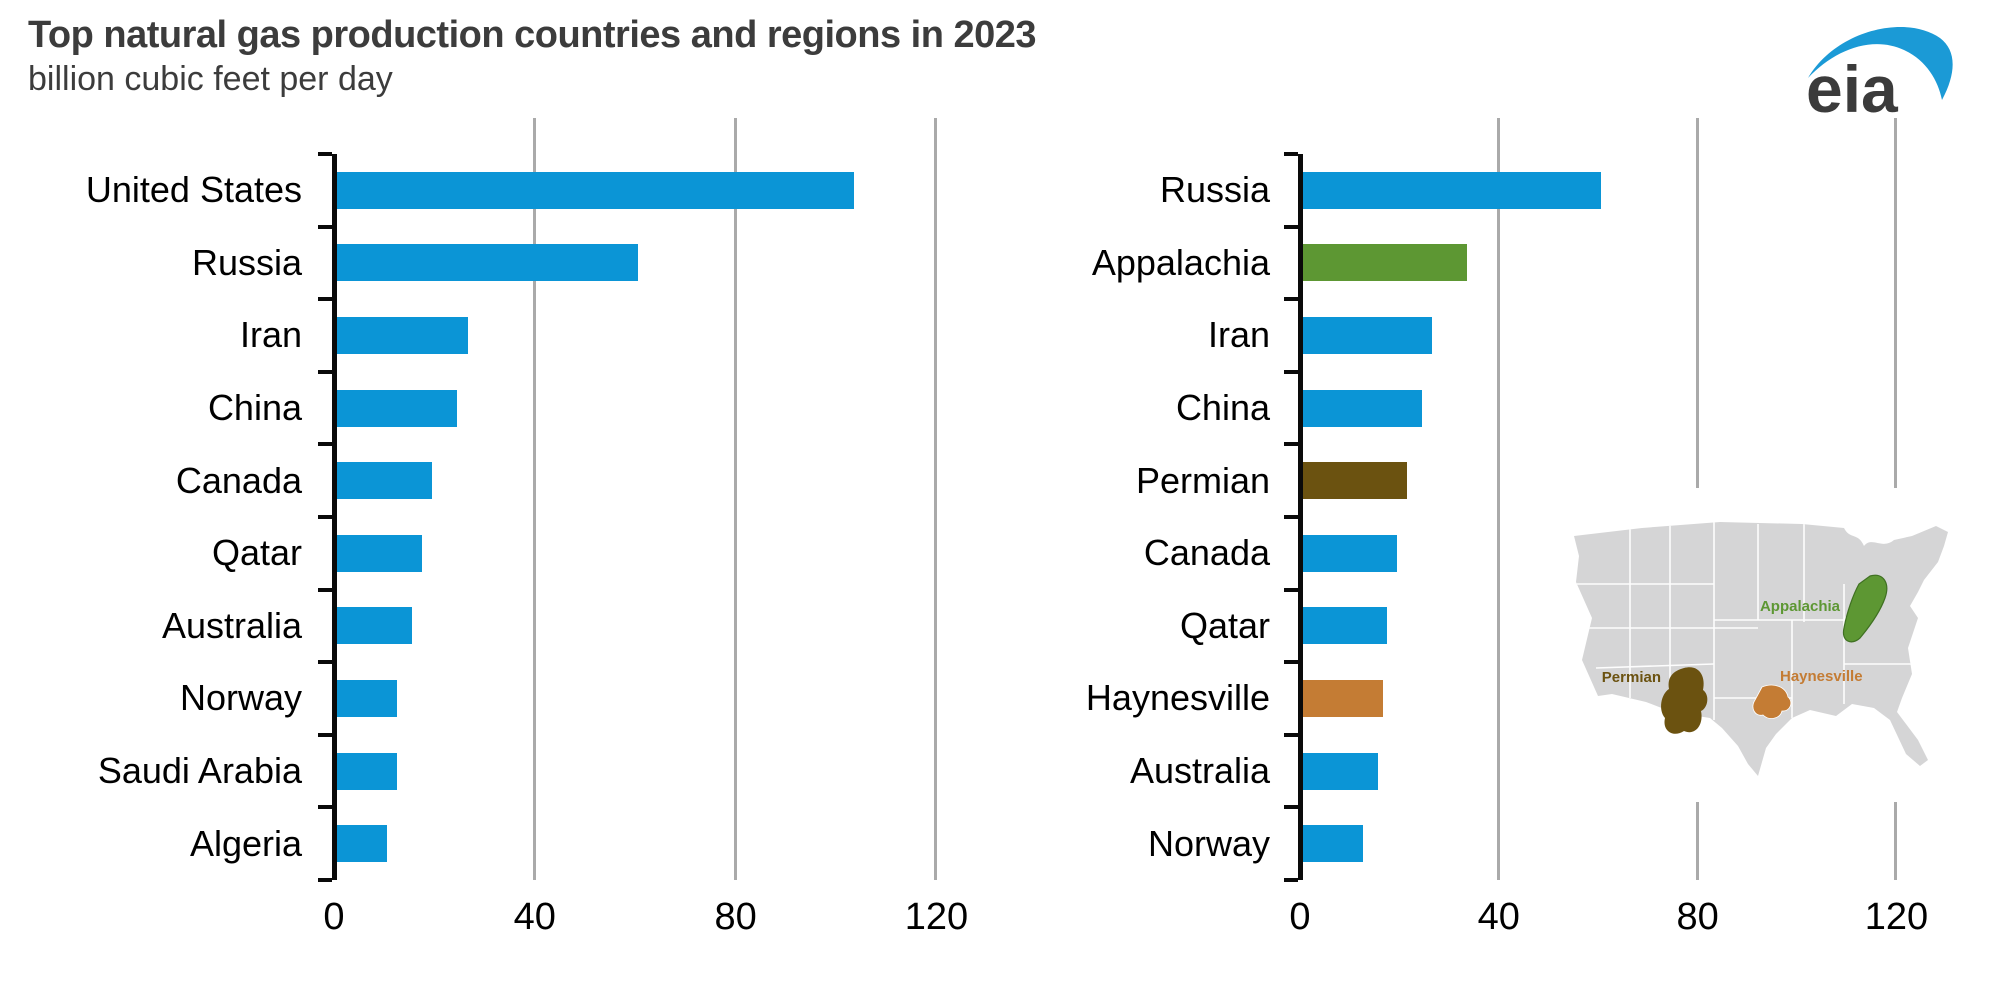 This screenshot has width=1994, height=990. What do you see at coordinates (210, 79) in the screenshot?
I see `page-subtitle: billion cubic feet per day` at bounding box center [210, 79].